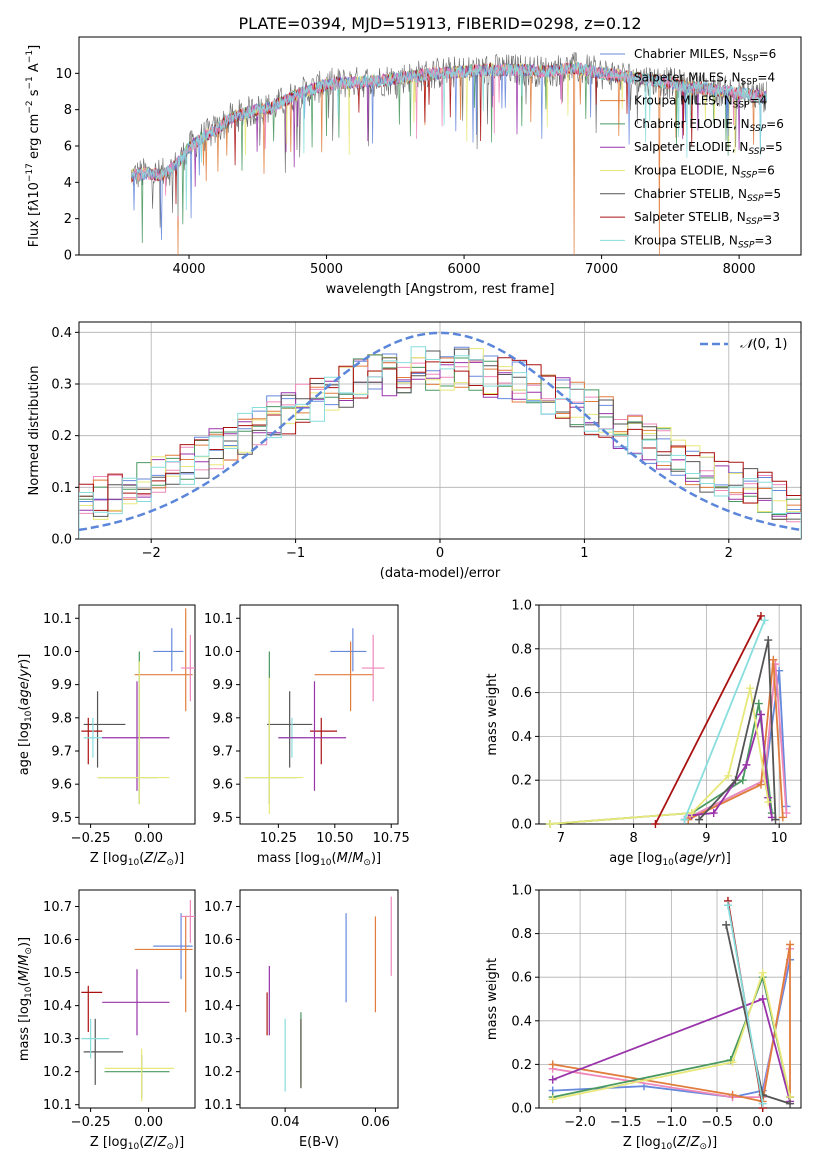  Describe the element at coordinates (68, 219) in the screenshot. I see `y-tick-label: 2` at that location.